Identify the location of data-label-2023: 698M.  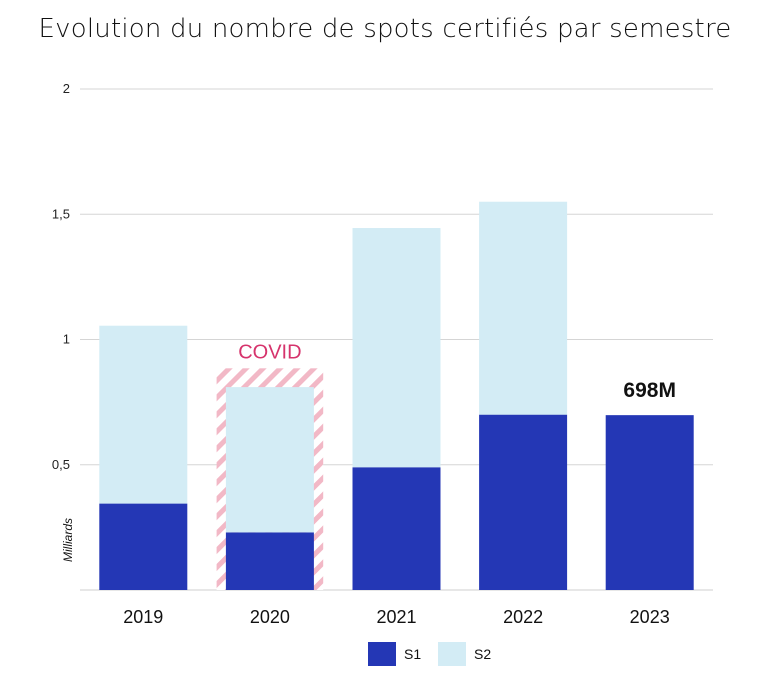
(649, 390).